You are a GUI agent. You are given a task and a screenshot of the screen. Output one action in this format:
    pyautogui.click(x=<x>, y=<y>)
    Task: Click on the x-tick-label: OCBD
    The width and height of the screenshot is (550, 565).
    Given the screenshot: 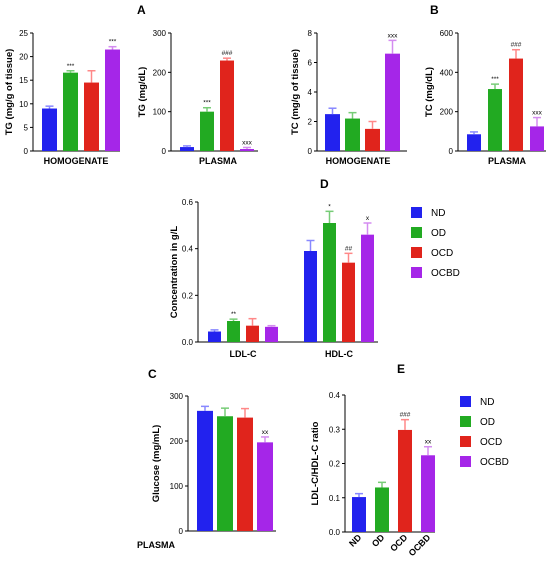 What is the action you would take?
    pyautogui.click(x=420, y=545)
    